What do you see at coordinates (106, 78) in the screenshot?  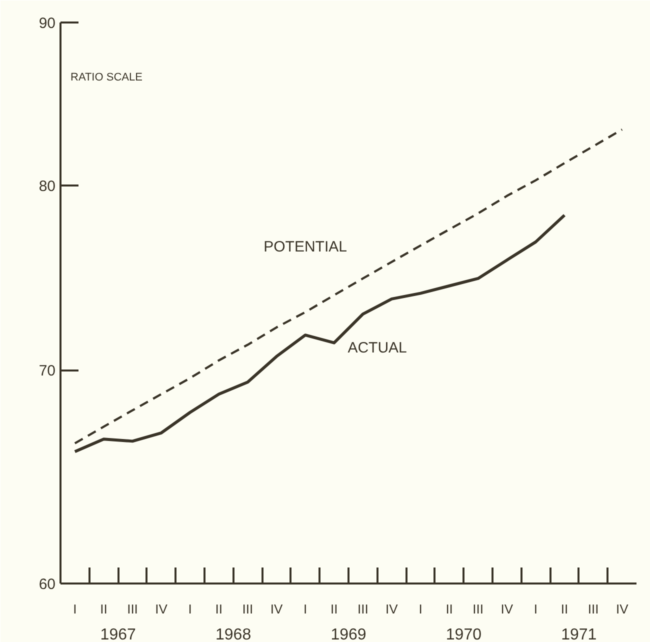 I see `annotation: RATIO SCALE` at bounding box center [106, 78].